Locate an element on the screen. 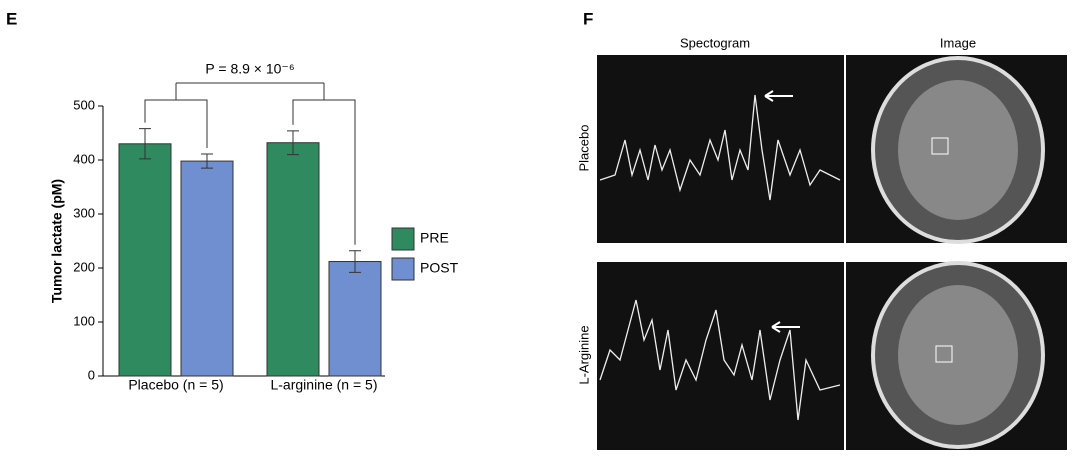 This screenshot has width=1080, height=472. y-tick-label: 400 is located at coordinates (84, 158).